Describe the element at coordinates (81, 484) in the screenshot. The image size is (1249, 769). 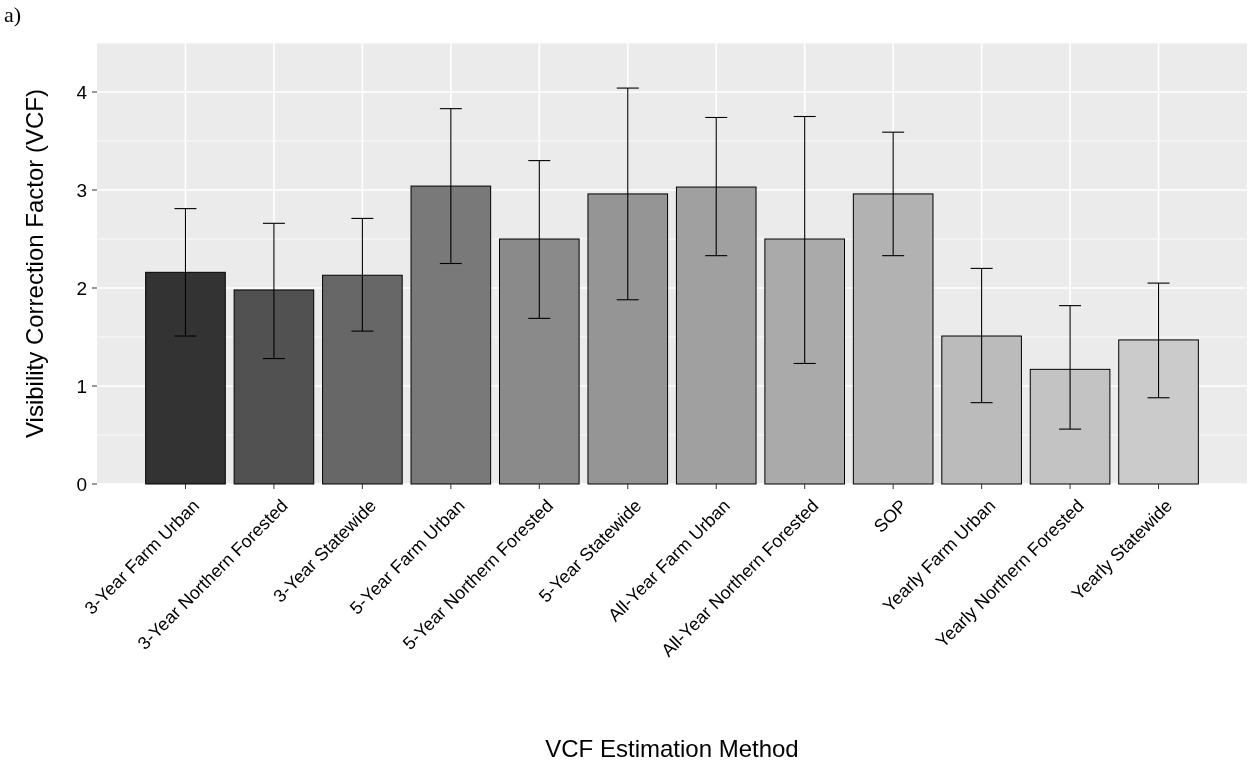
I see `y-tick-label: 0` at that location.